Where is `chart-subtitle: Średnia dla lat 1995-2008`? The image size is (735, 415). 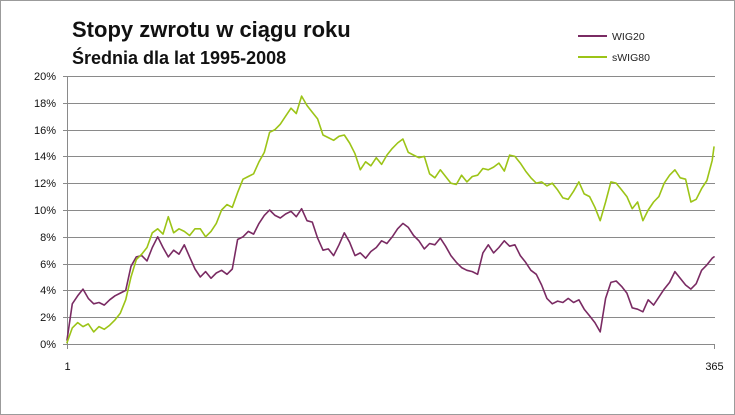 chart-subtitle: Średnia dla lat 1995-2008 is located at coordinates (179, 57).